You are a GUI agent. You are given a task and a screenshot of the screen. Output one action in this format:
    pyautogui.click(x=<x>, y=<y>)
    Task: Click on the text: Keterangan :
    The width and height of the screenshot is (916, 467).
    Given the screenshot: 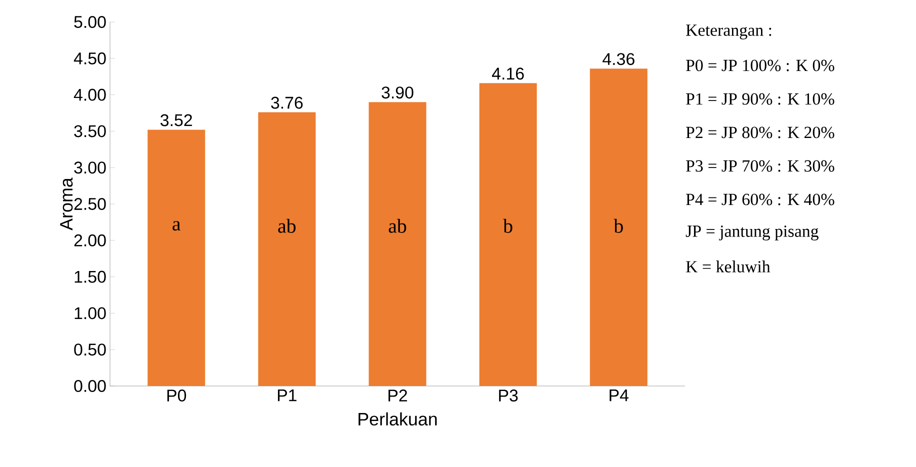 What is the action you would take?
    pyautogui.click(x=729, y=32)
    